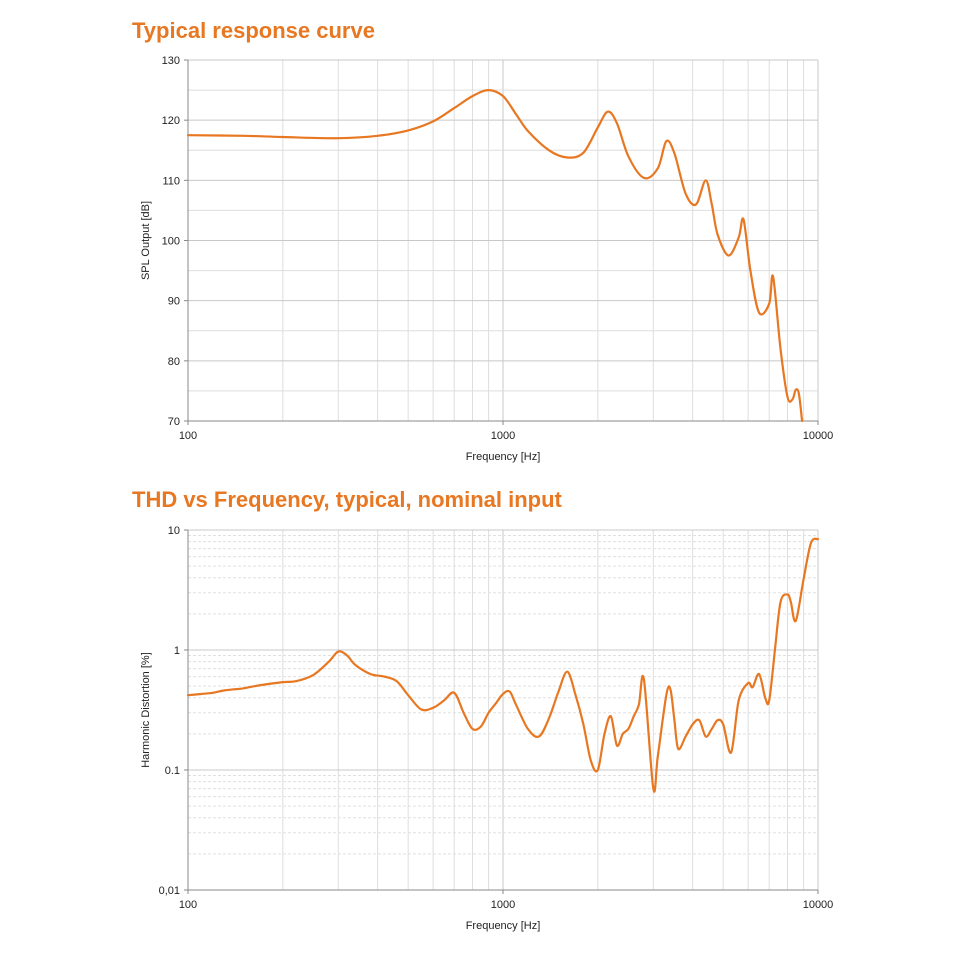 The width and height of the screenshot is (960, 960). Describe the element at coordinates (177, 651) in the screenshot. I see `y-tick-label: 1` at that location.